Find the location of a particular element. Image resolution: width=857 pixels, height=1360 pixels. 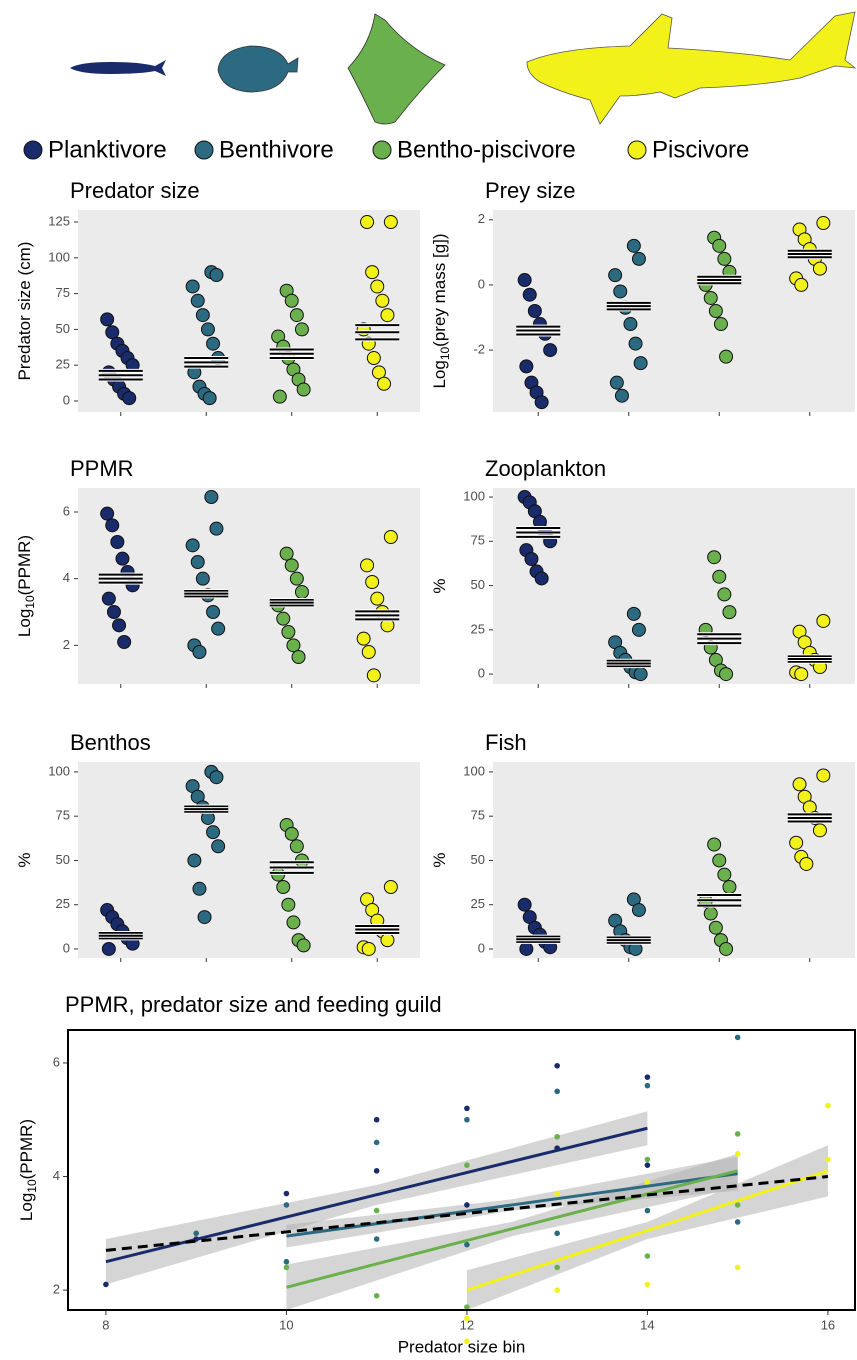

x-tick-label: 12 is located at coordinates (467, 1324).